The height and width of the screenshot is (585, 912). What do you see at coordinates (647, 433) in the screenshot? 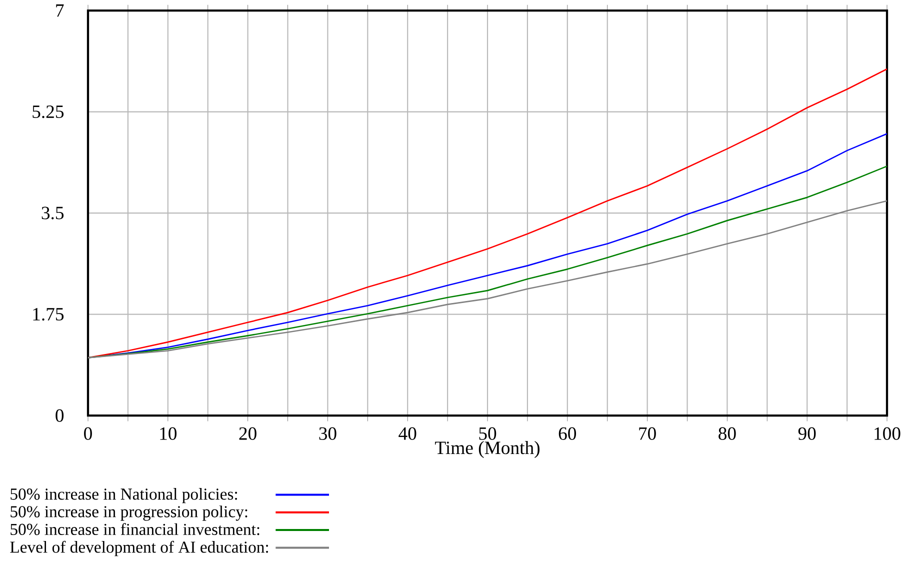
I see `x-tick-label: 70` at bounding box center [647, 433].